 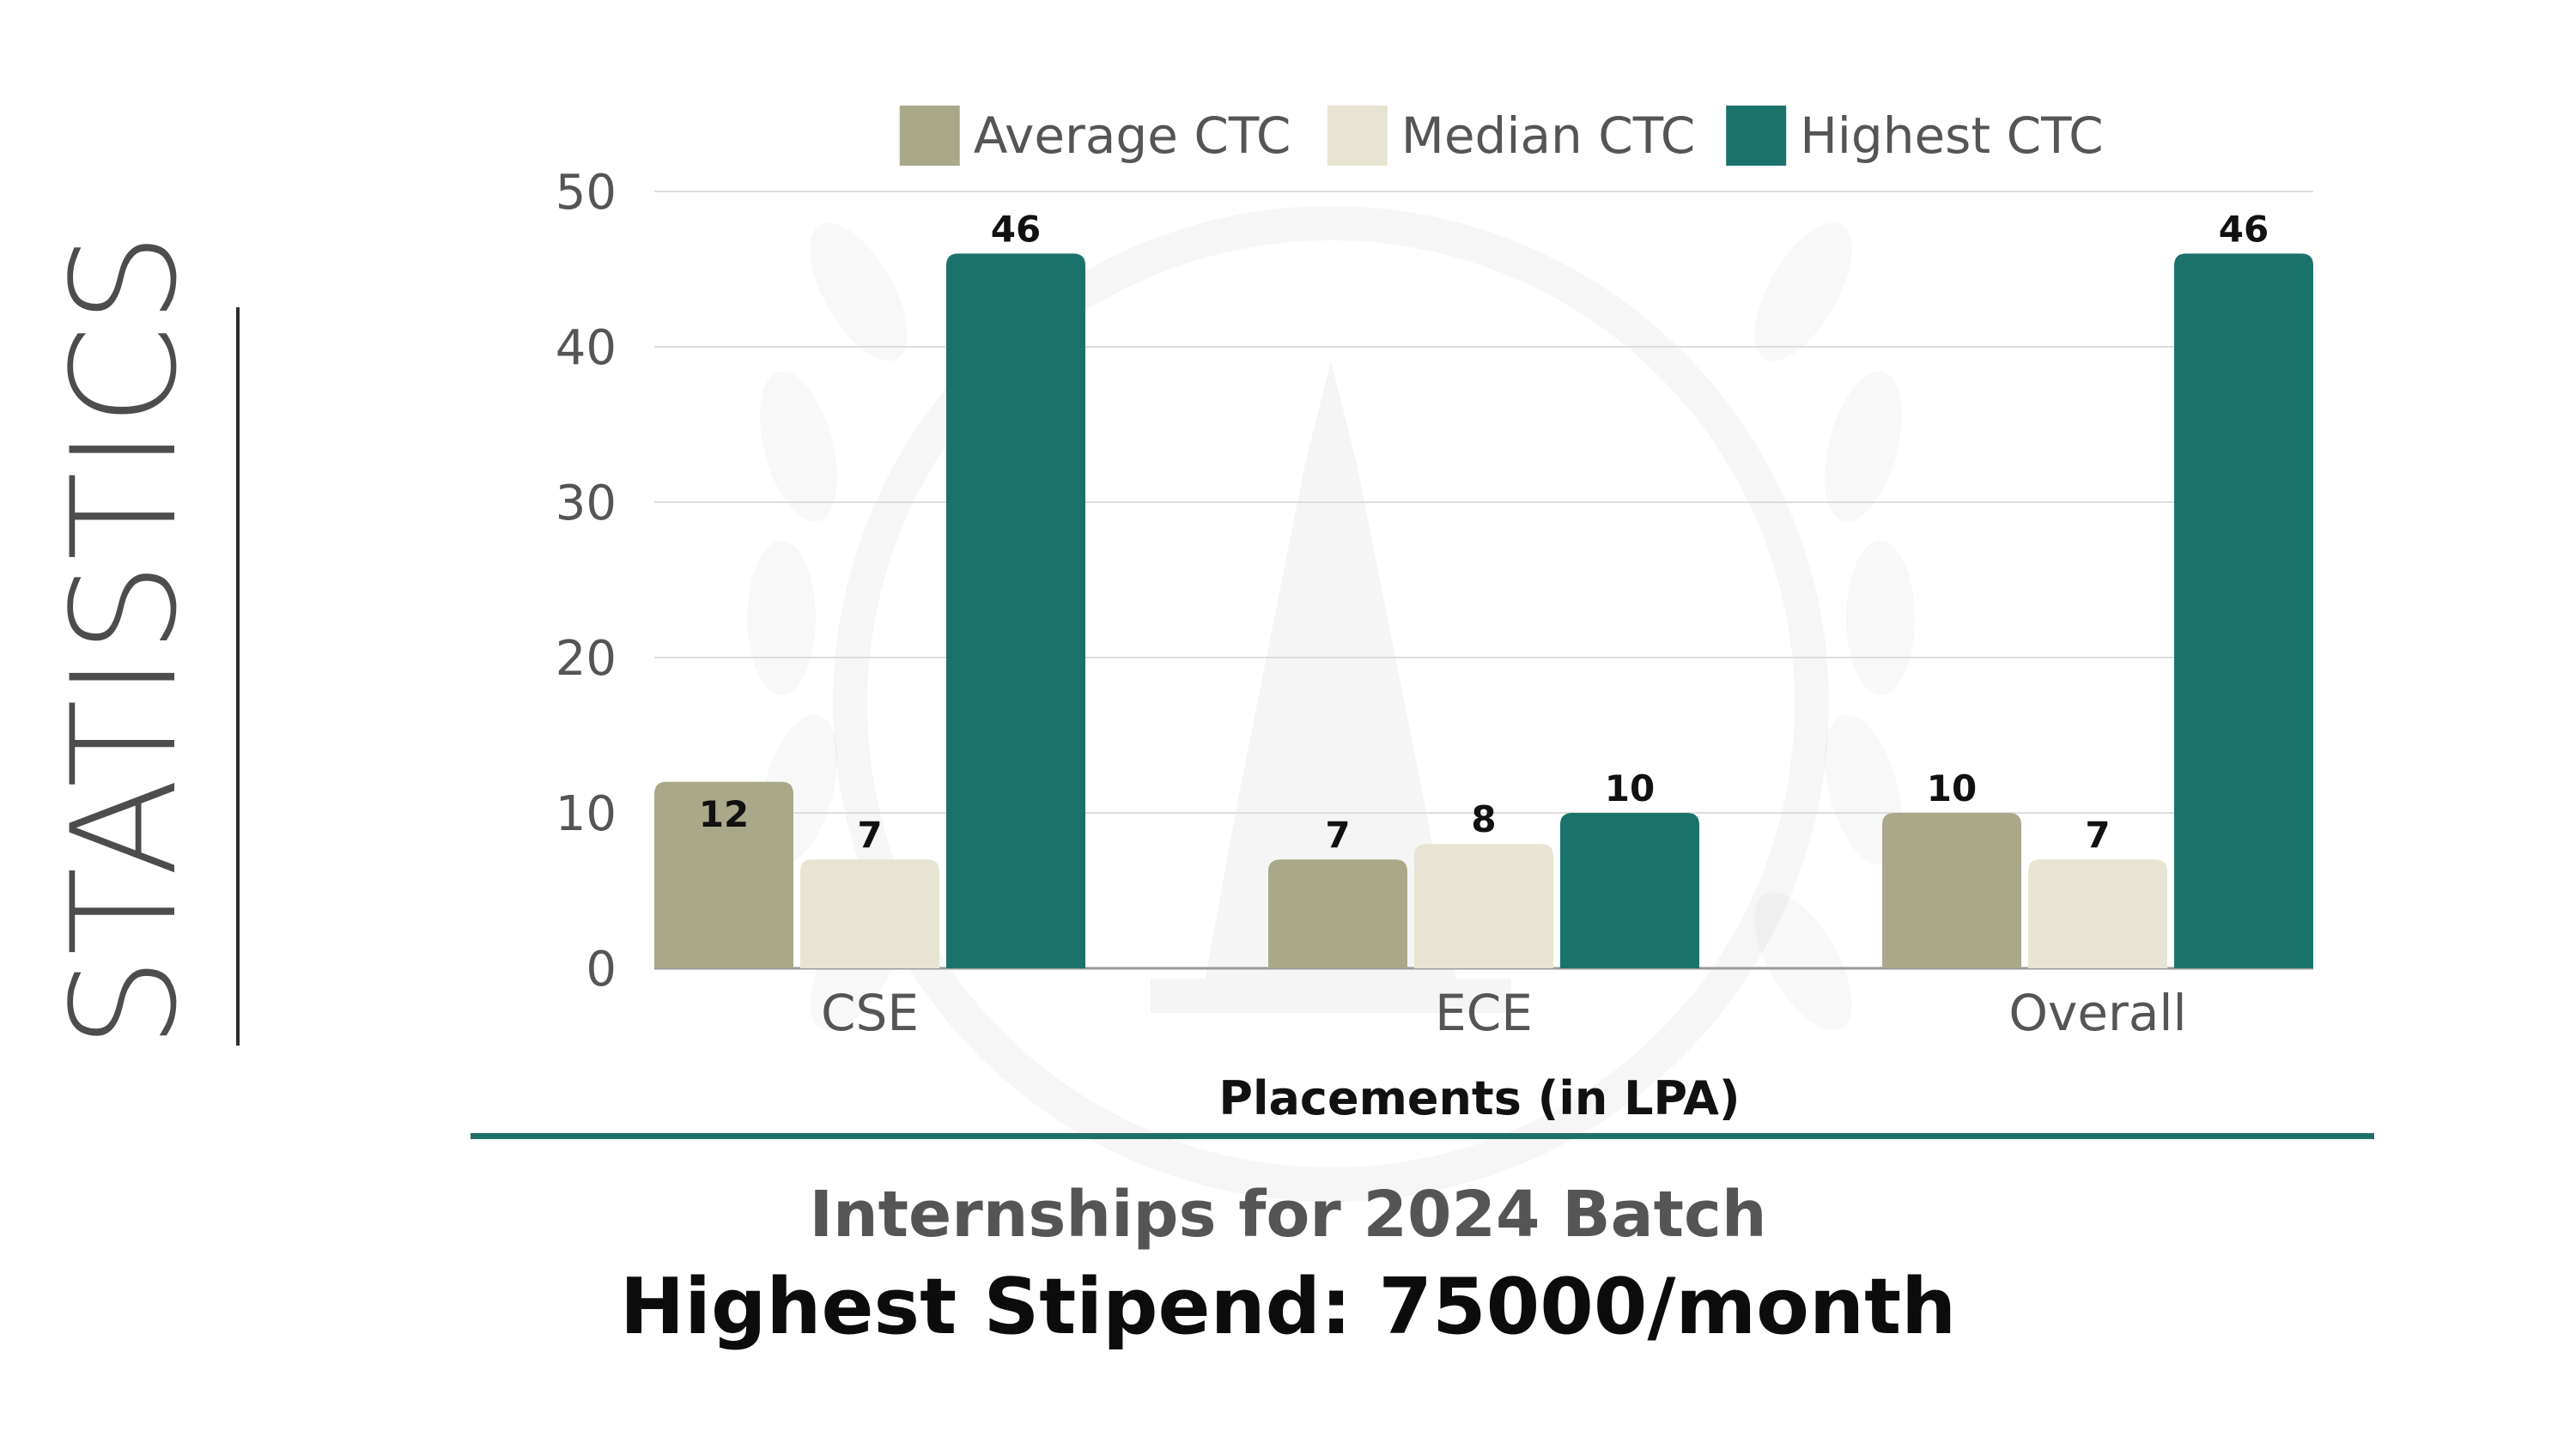 I want to click on x-tick-label: Overall, so click(x=2097, y=1013).